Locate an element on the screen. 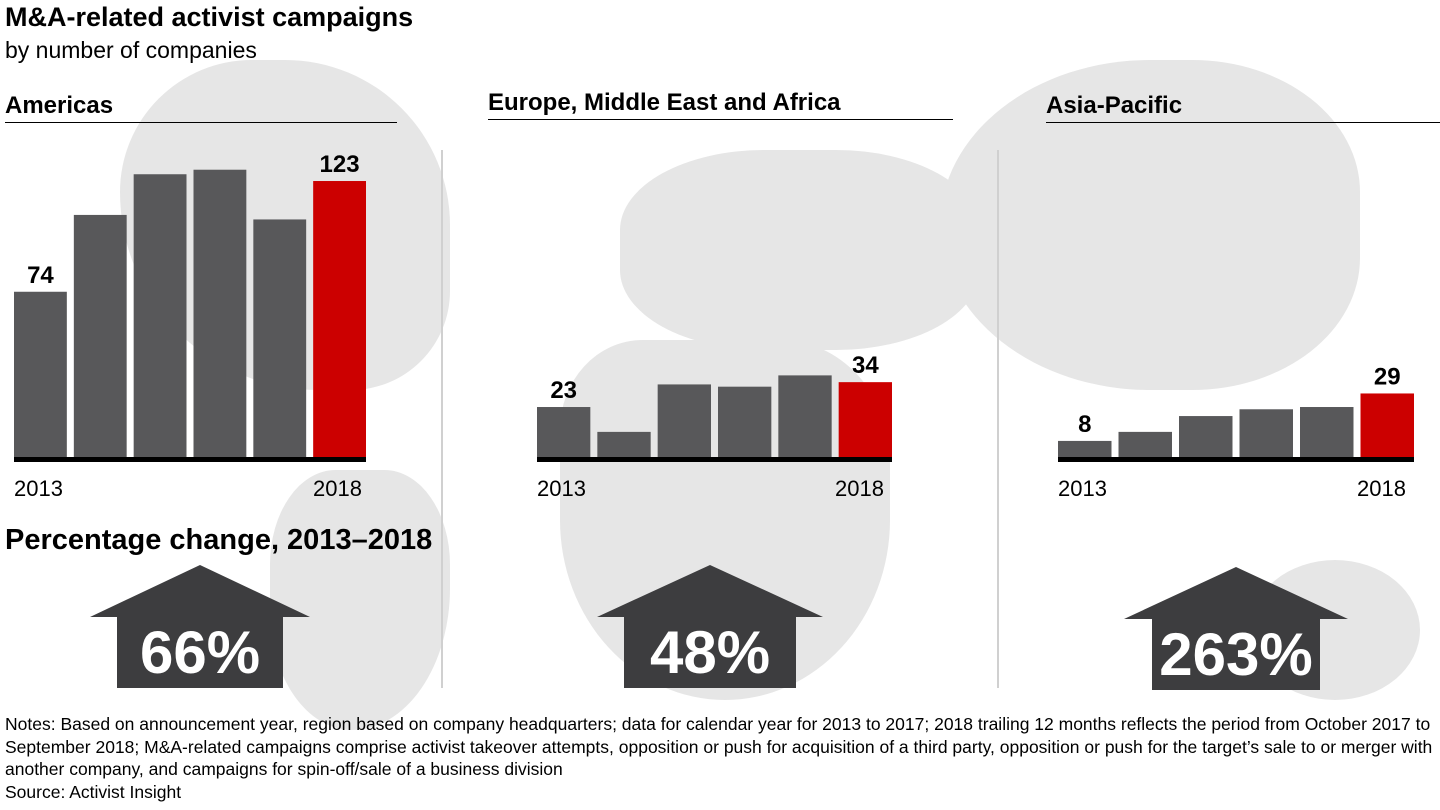 This screenshot has height=810, width=1440. bar-emea-2015 is located at coordinates (684, 421).